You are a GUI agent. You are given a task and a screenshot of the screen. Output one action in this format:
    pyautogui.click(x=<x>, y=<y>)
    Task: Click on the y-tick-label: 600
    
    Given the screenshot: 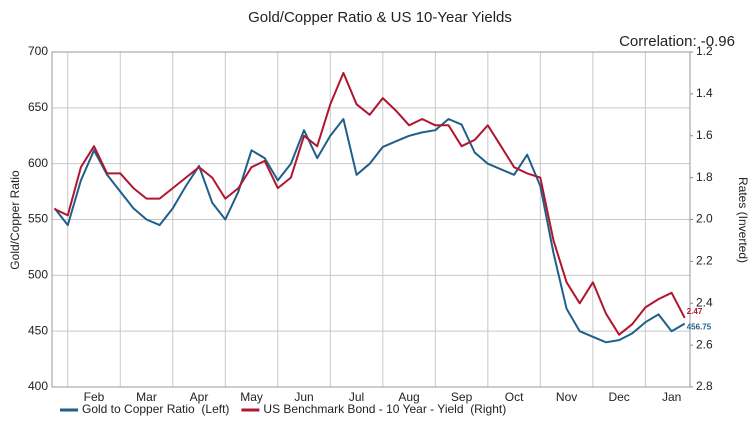 What is the action you would take?
    pyautogui.click(x=38, y=163)
    